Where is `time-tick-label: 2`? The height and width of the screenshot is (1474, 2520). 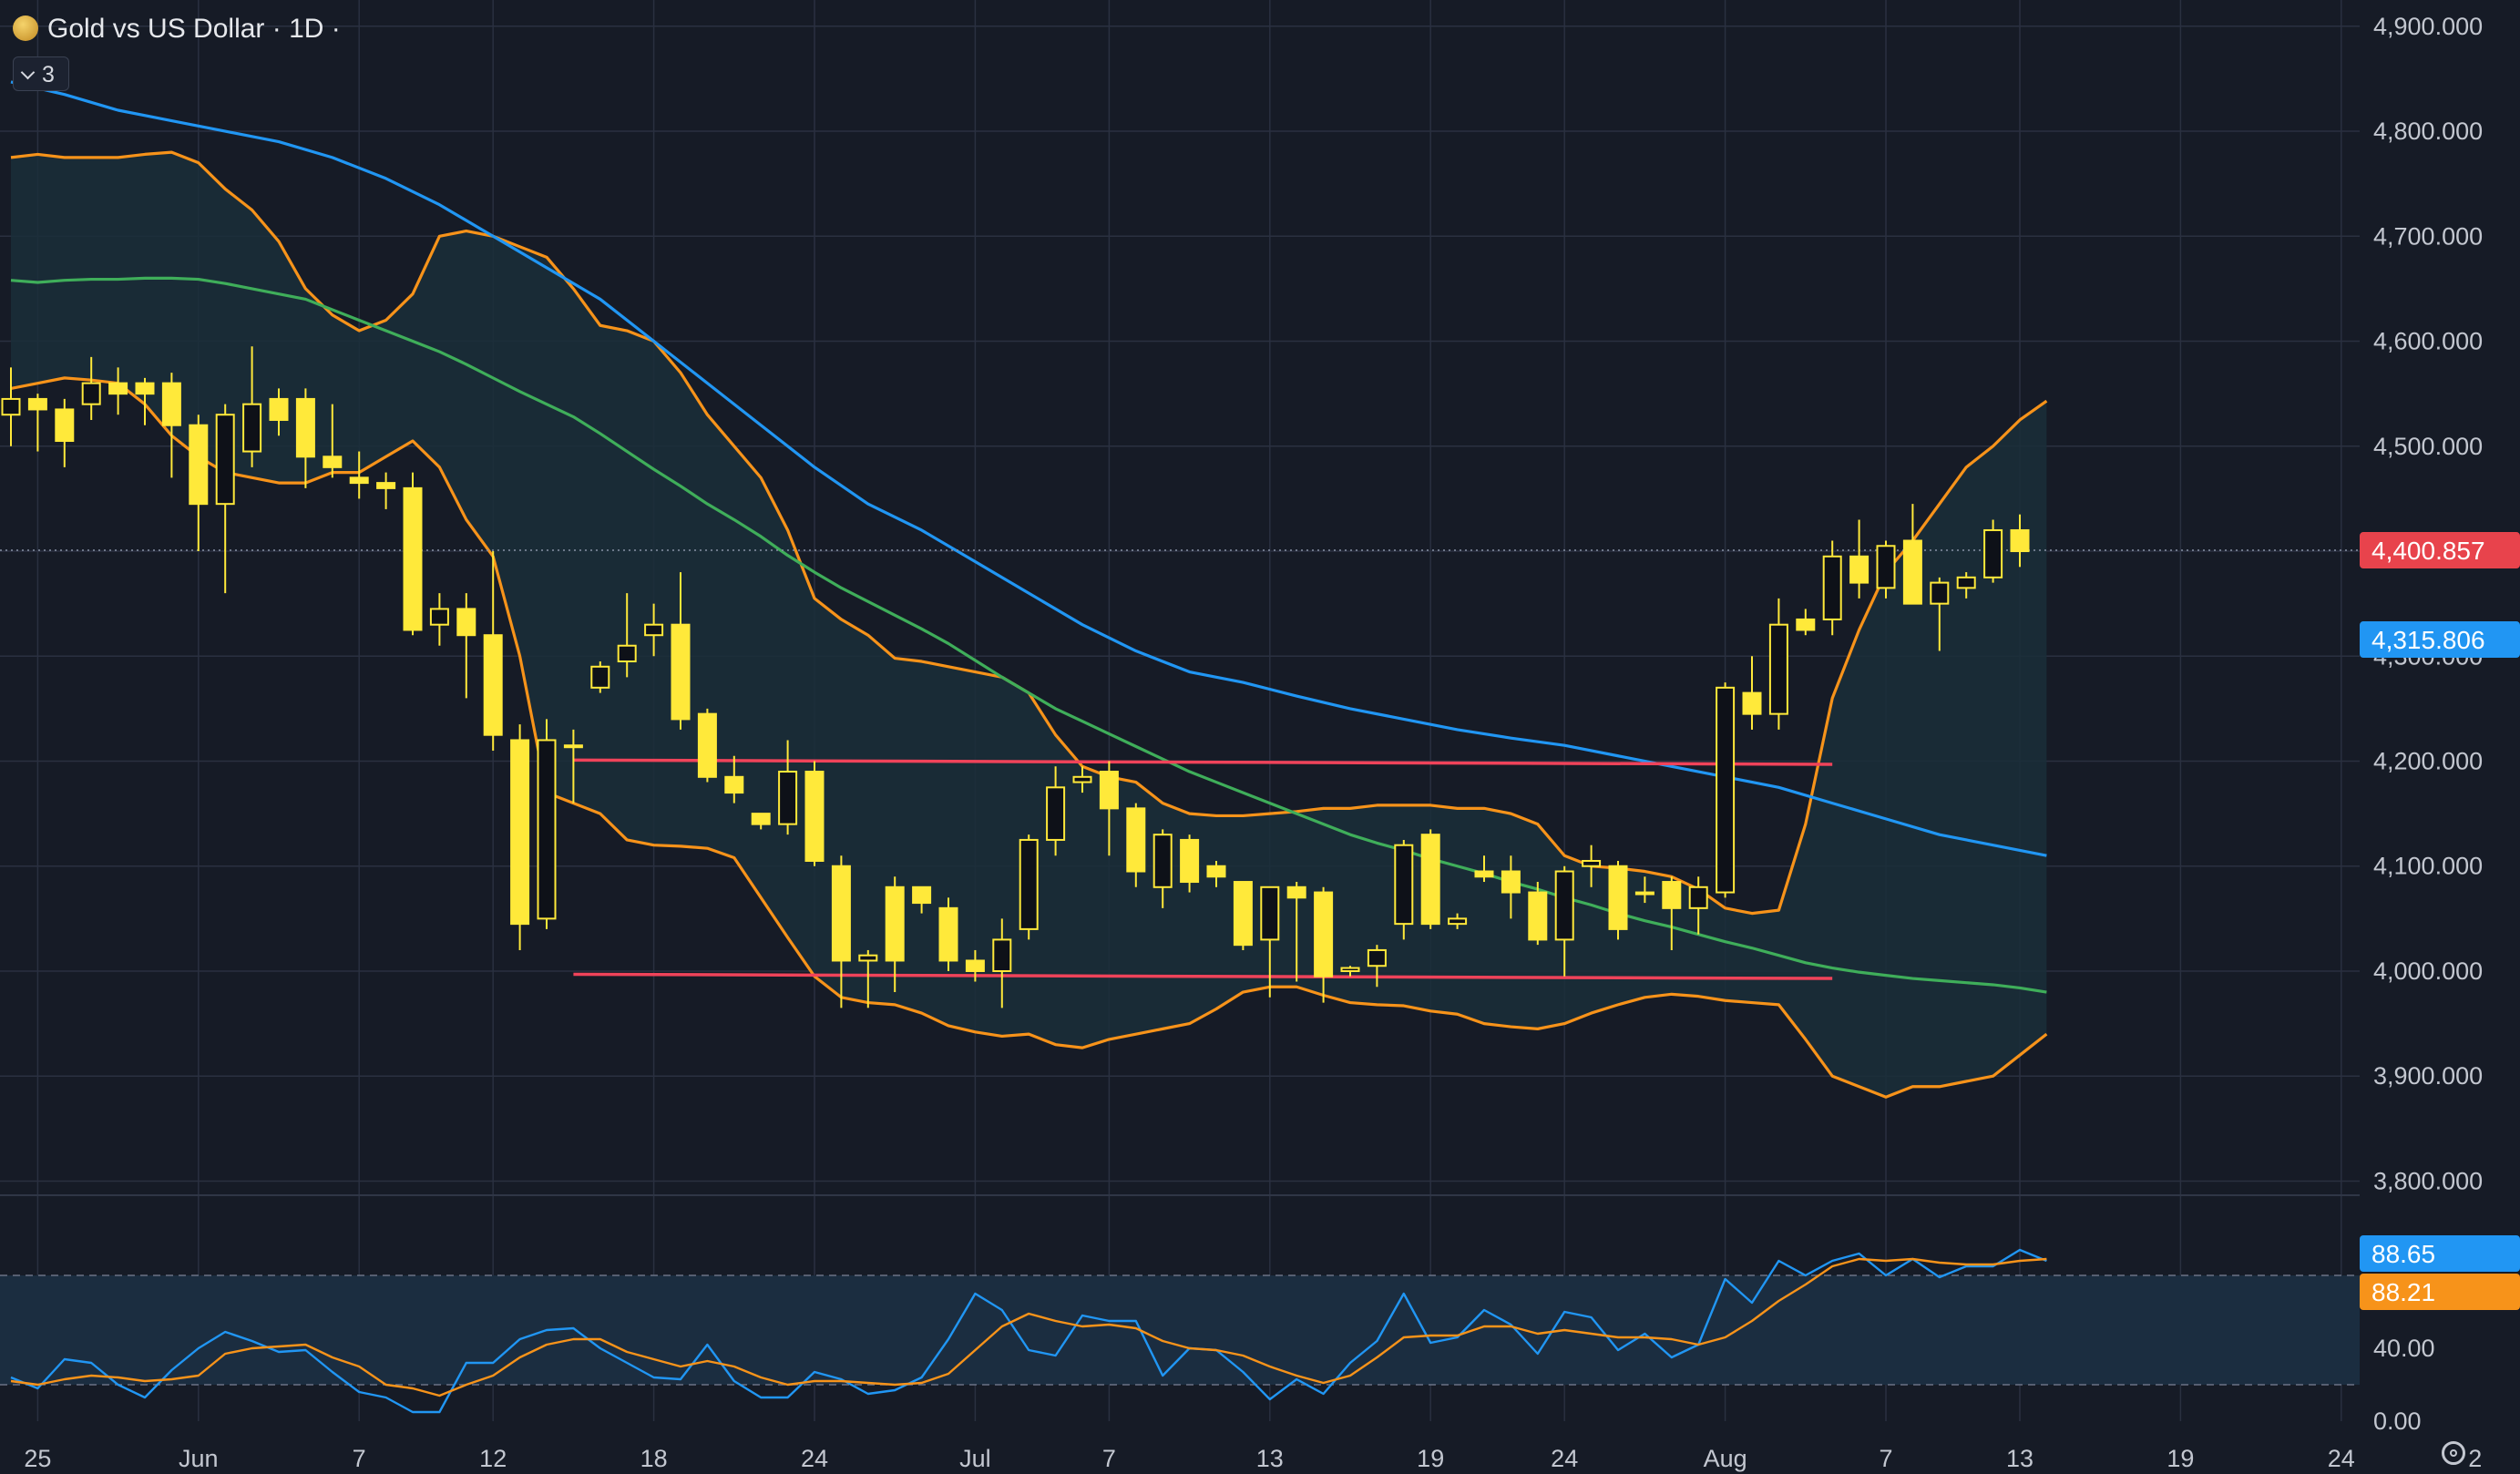 time-tick-label: 2 is located at coordinates (2475, 1458).